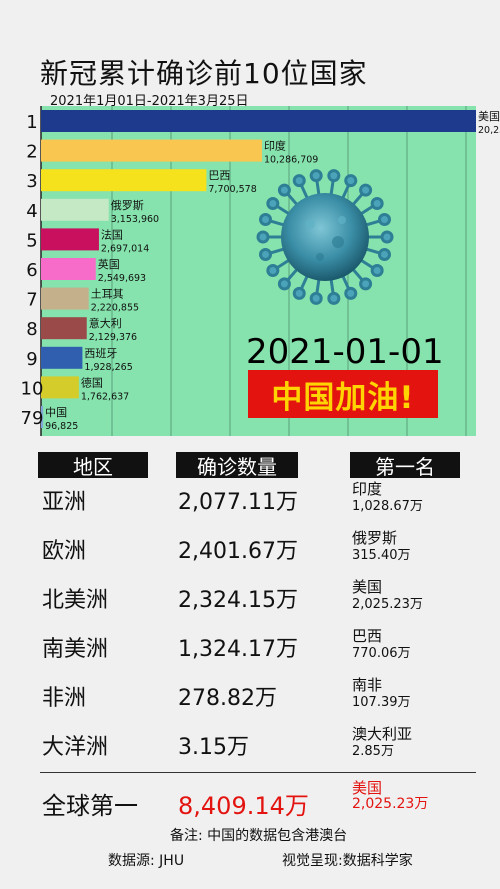  Describe the element at coordinates (204, 73) in the screenshot. I see `page-title: 新冠累计确诊前10位国家` at that location.